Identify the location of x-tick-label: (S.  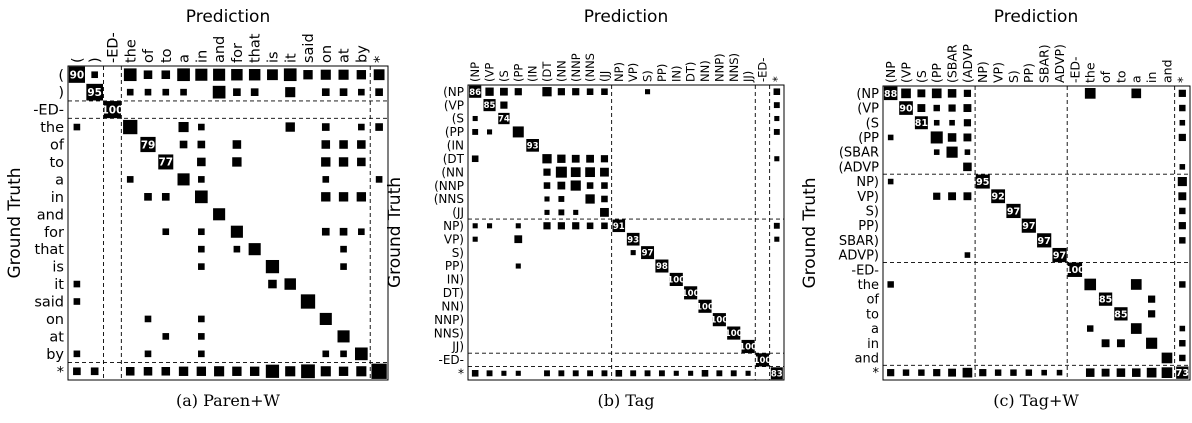
(504, 76).